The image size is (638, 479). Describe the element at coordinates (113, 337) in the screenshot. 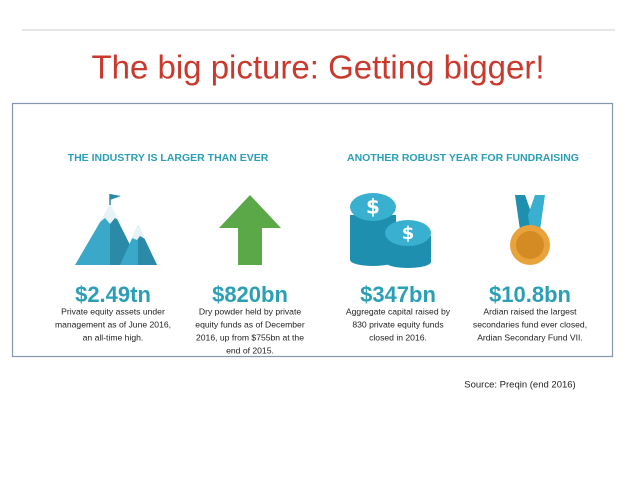

I see `stat-description: an all-time high.` at that location.